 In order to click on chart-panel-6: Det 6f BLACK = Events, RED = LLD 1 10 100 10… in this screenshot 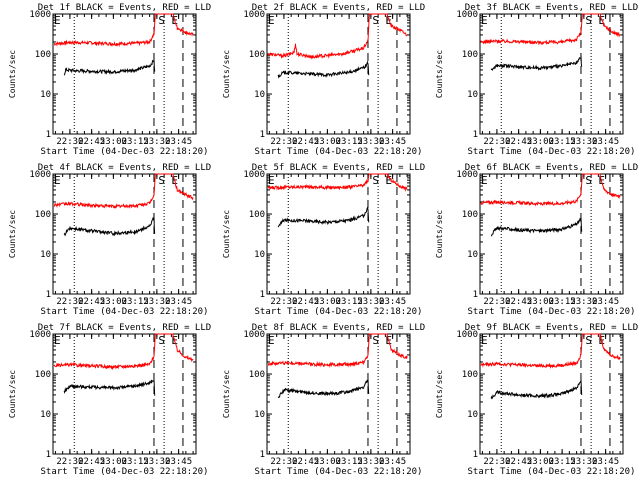, I will do `click(536, 240)`.